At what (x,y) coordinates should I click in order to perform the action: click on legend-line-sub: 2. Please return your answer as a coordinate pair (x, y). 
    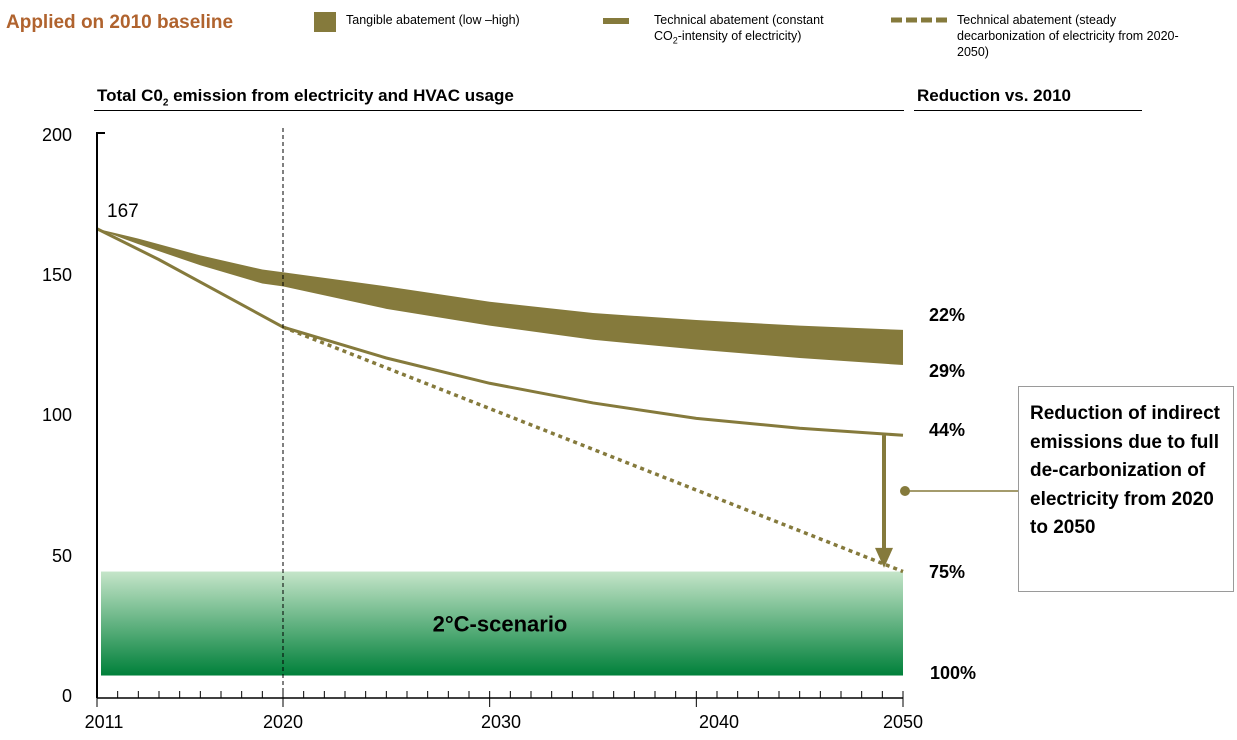
    Looking at the image, I should click on (675, 40).